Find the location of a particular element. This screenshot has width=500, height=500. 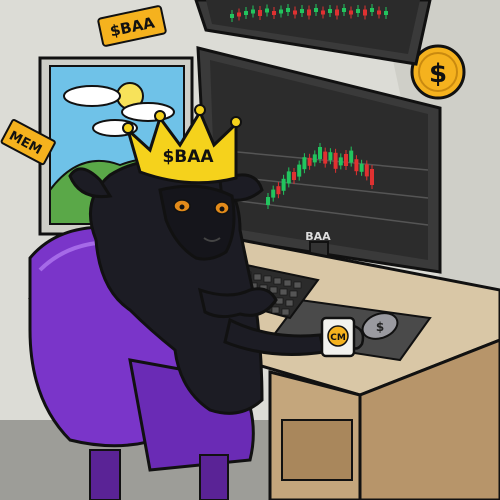

meme-sticker: MEM is located at coordinates (28, 142).